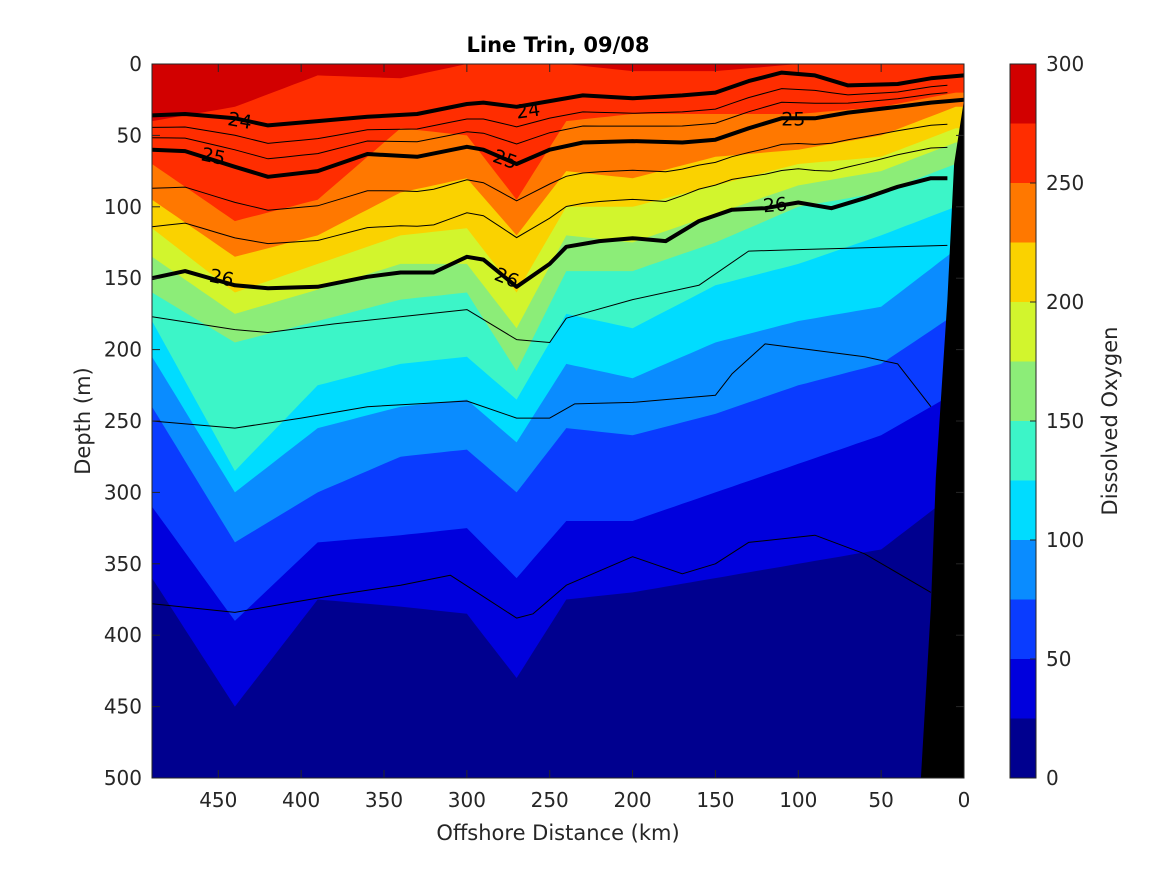 This screenshot has height=875, width=1167. Describe the element at coordinates (880, 800) in the screenshot. I see `x-tick-label-50: 50` at that location.